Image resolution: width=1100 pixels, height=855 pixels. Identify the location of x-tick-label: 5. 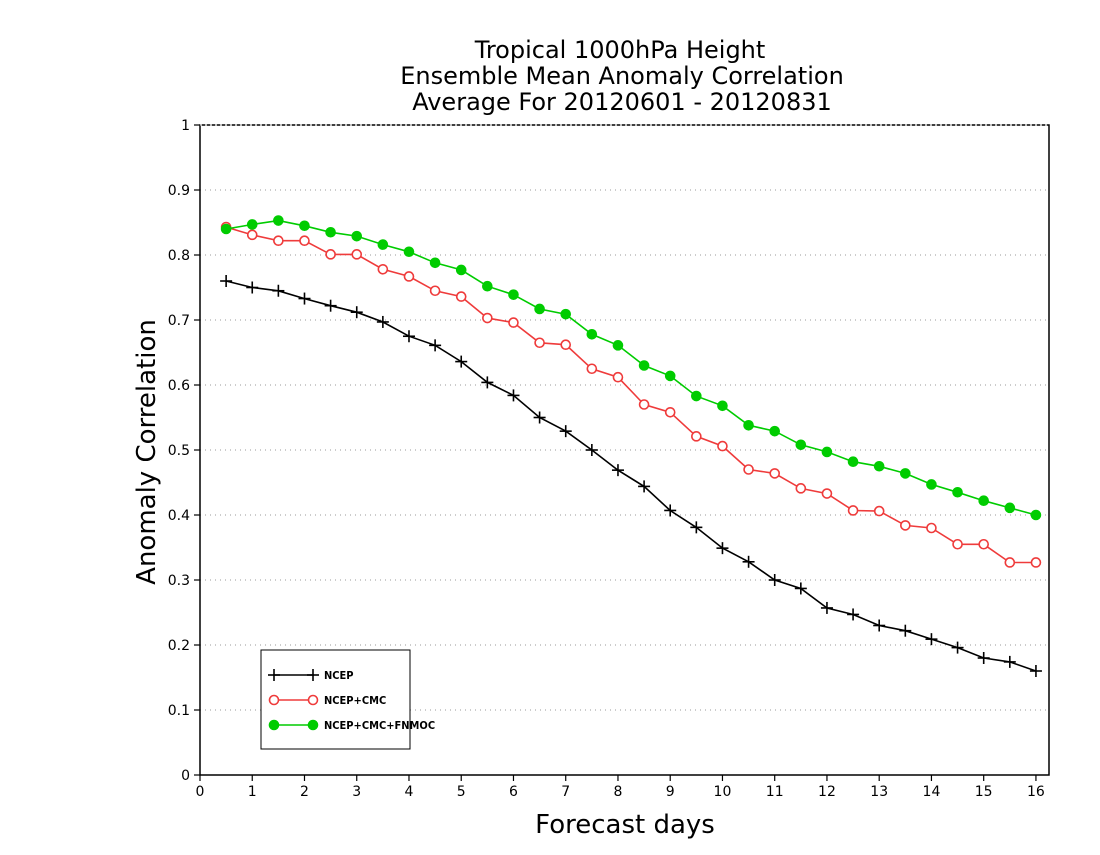
(461, 792).